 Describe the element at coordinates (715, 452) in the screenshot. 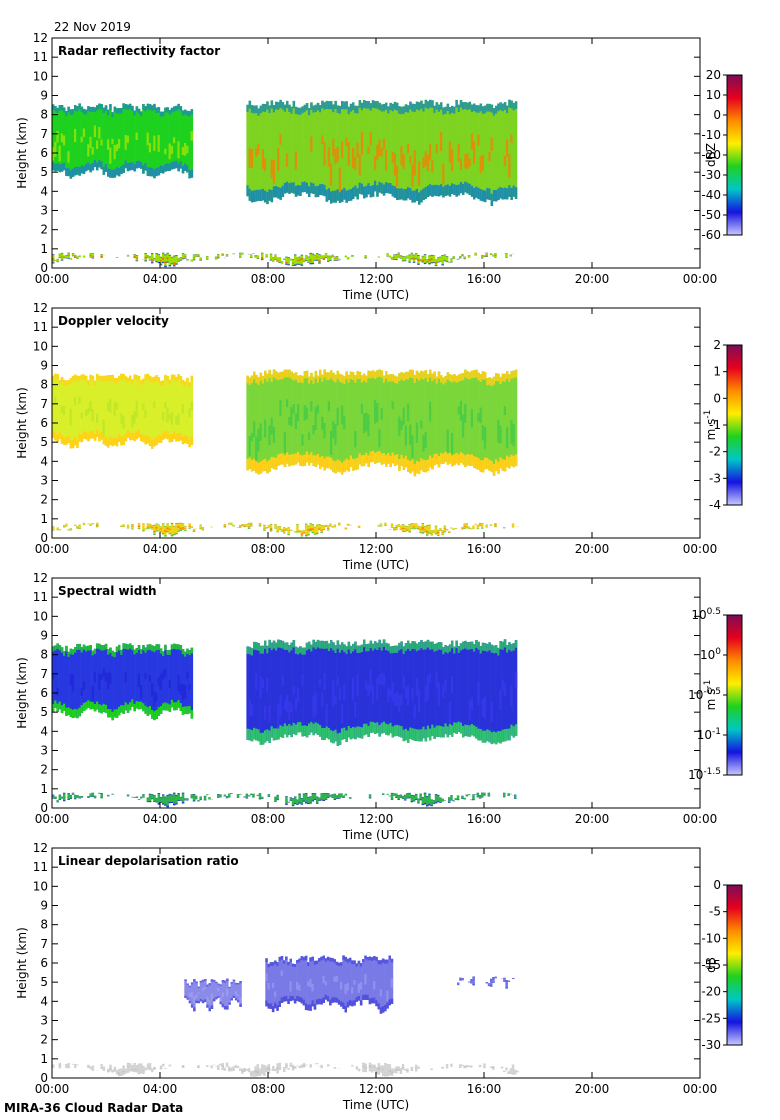

I see `colorbar-tick-label: -2` at that location.